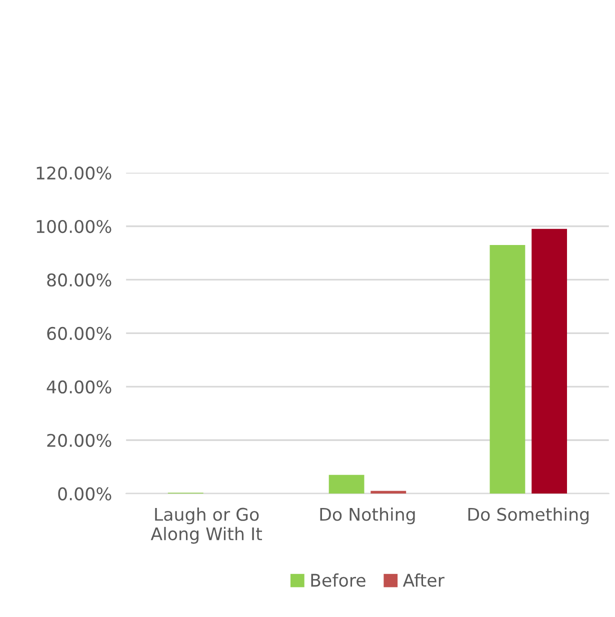 The width and height of the screenshot is (615, 617). What do you see at coordinates (79, 387) in the screenshot?
I see `y-tick-label: 40.00%` at bounding box center [79, 387].